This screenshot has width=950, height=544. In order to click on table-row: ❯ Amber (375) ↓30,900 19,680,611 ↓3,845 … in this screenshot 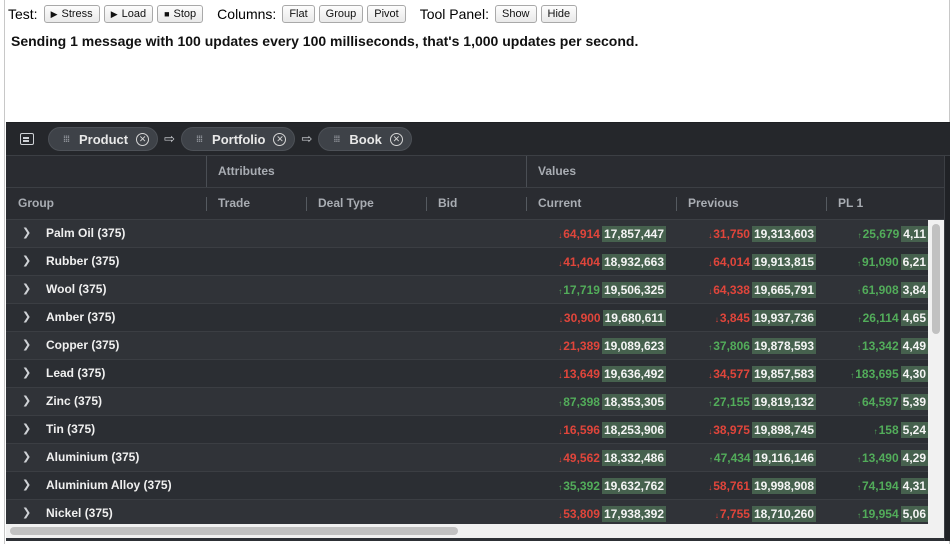, I will do `click(467, 318)`.